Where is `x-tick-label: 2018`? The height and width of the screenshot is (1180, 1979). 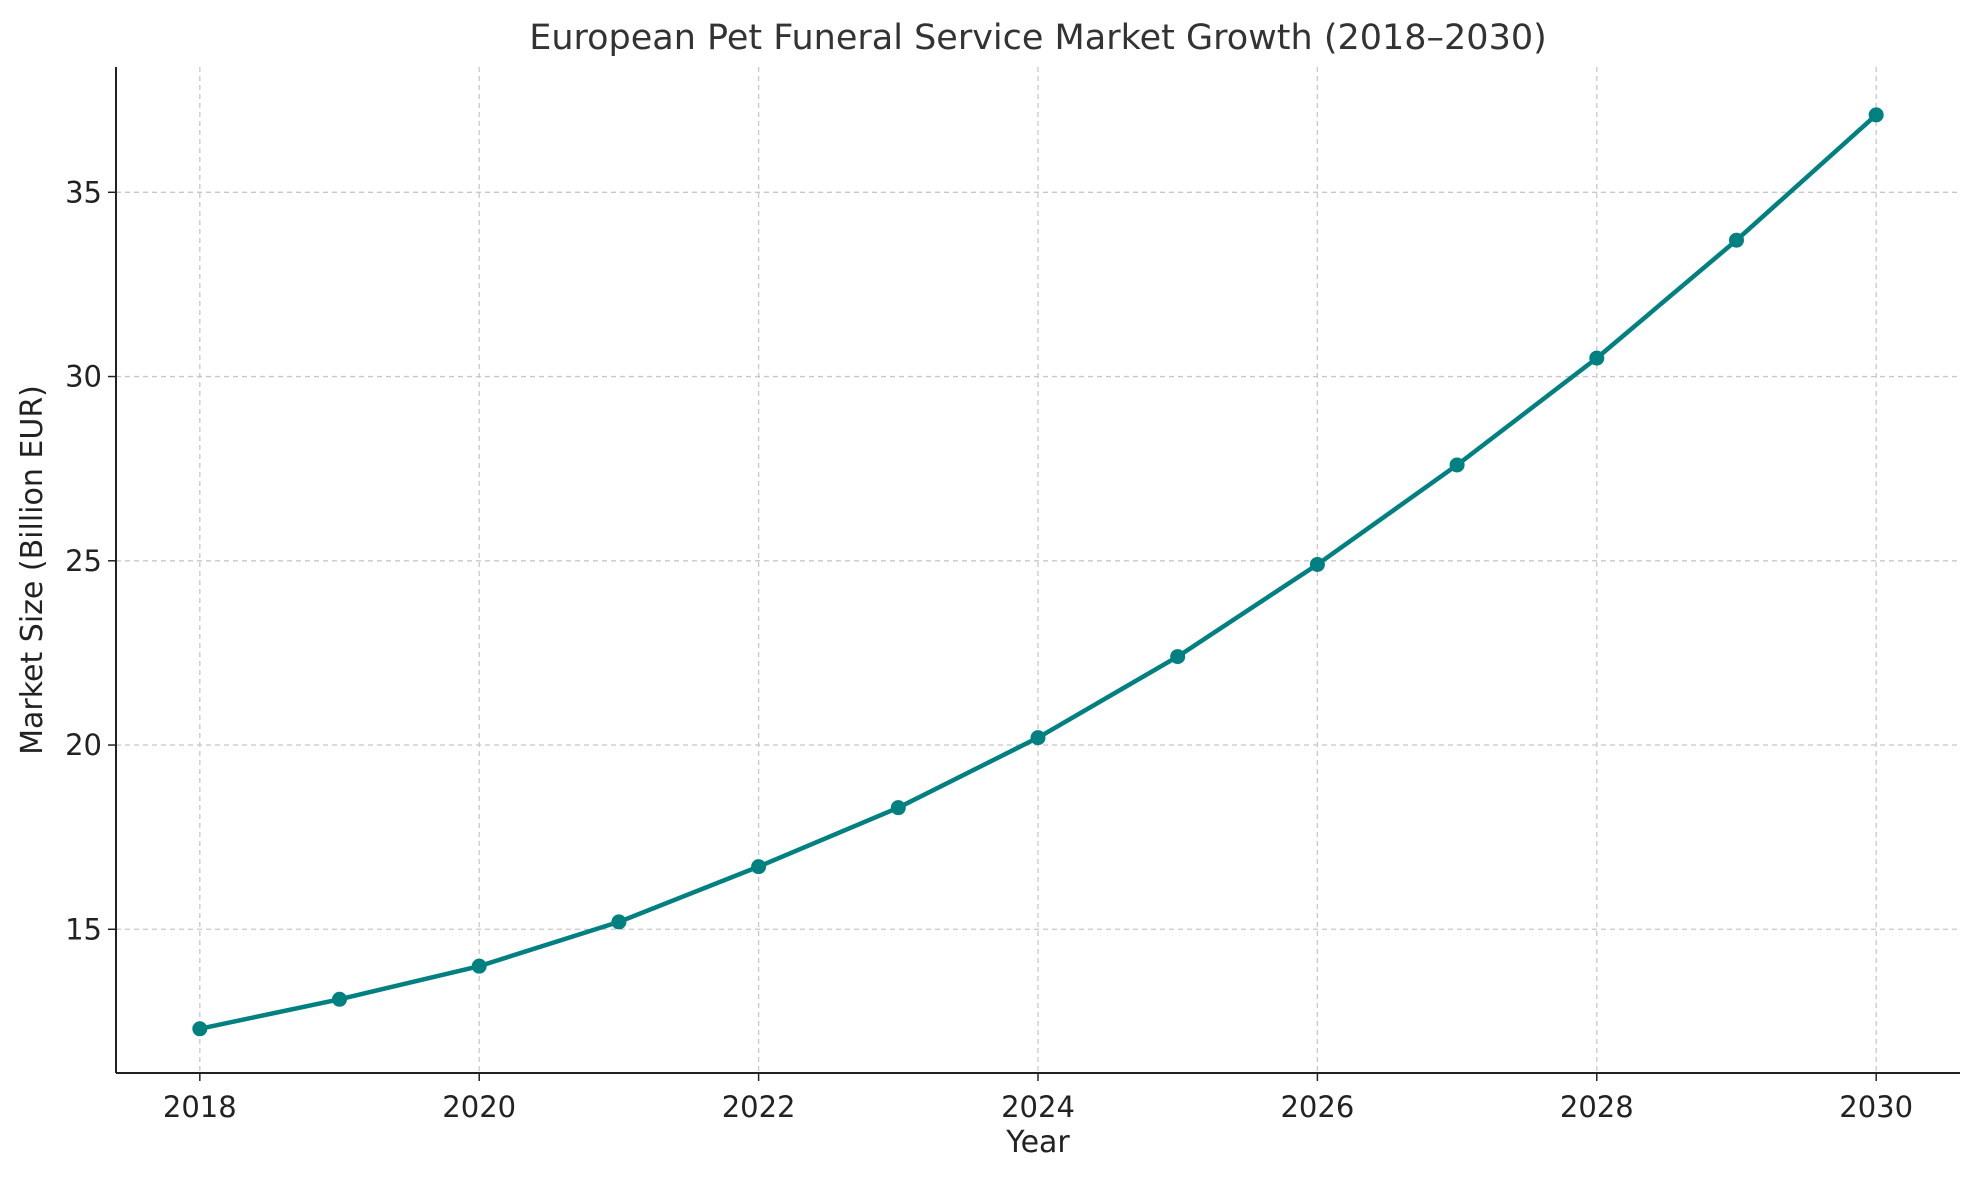 x-tick-label: 2018 is located at coordinates (200, 1107).